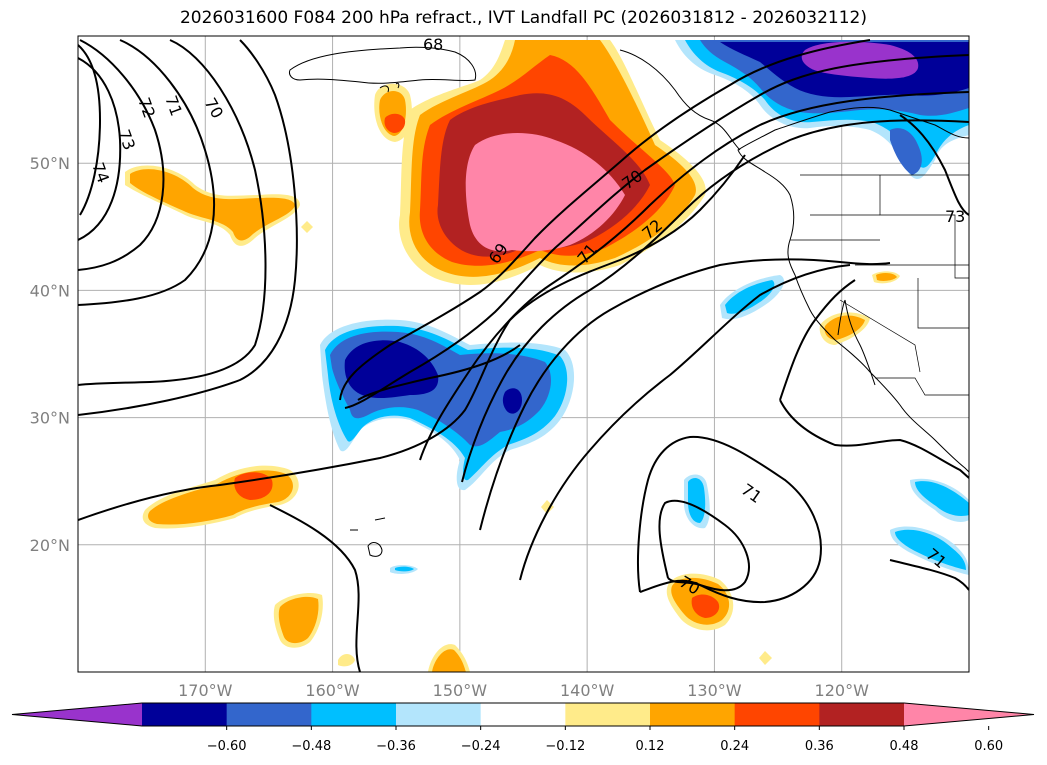 The height and width of the screenshot is (765, 1047). Describe the element at coordinates (856, 342) in the screenshot. I see `coastline-baja` at that location.